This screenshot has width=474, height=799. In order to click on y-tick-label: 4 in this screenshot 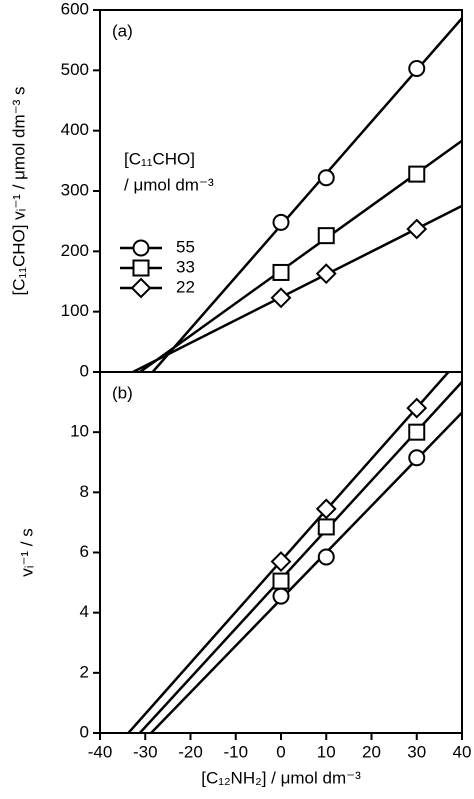, I will do `click(84, 611)`.